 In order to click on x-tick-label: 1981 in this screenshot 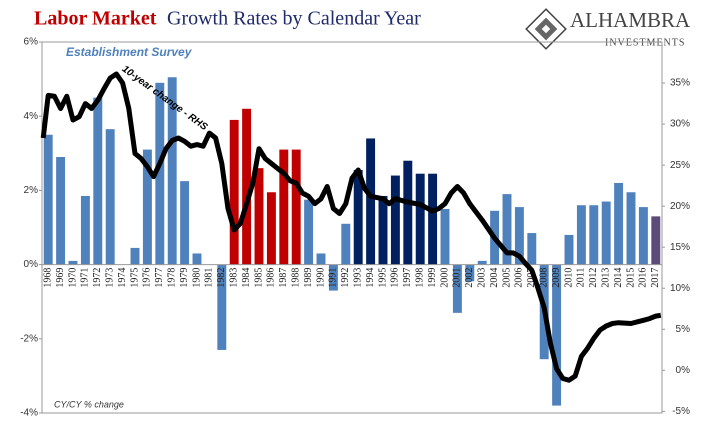, I will do `click(209, 278)`.